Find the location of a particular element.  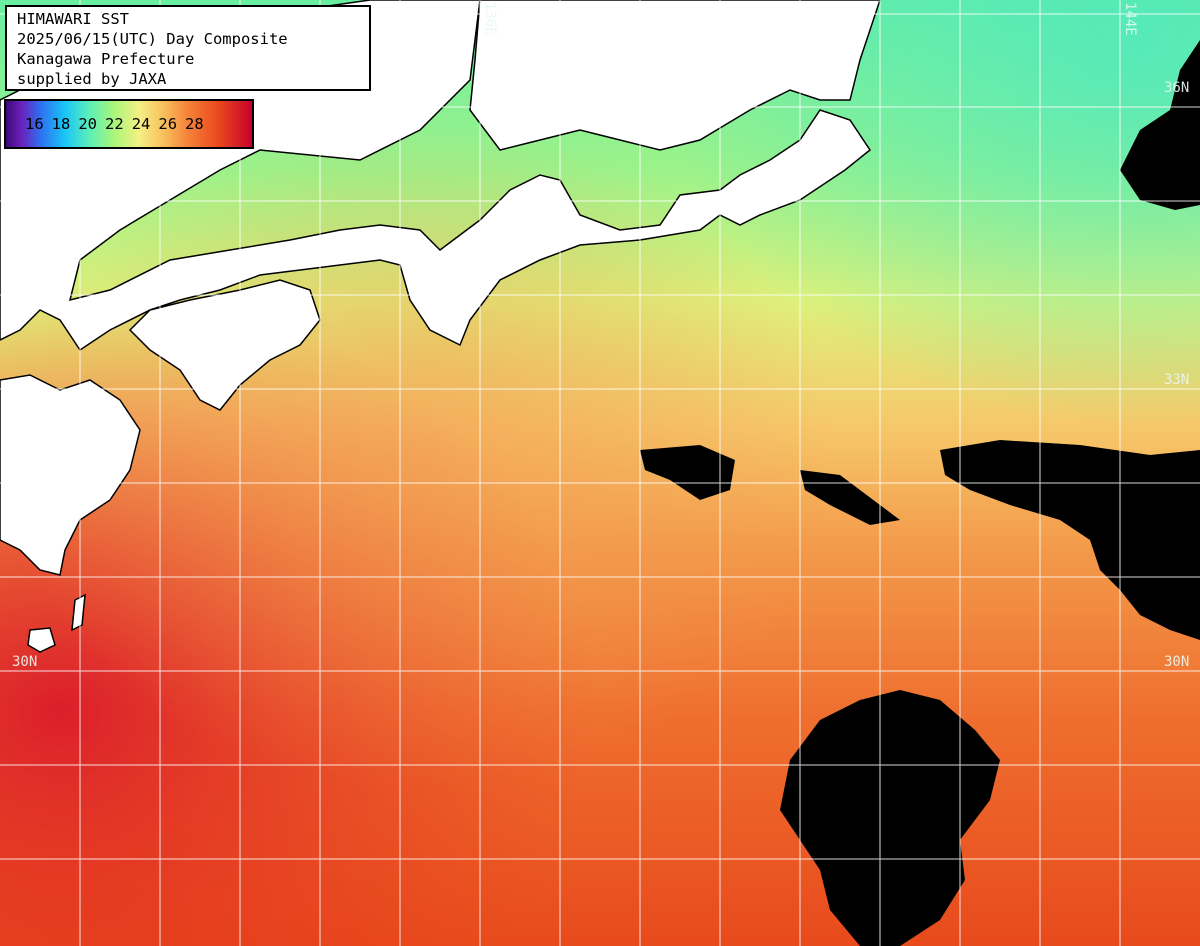

lon-label-144e: 144E is located at coordinates (1130, 19).